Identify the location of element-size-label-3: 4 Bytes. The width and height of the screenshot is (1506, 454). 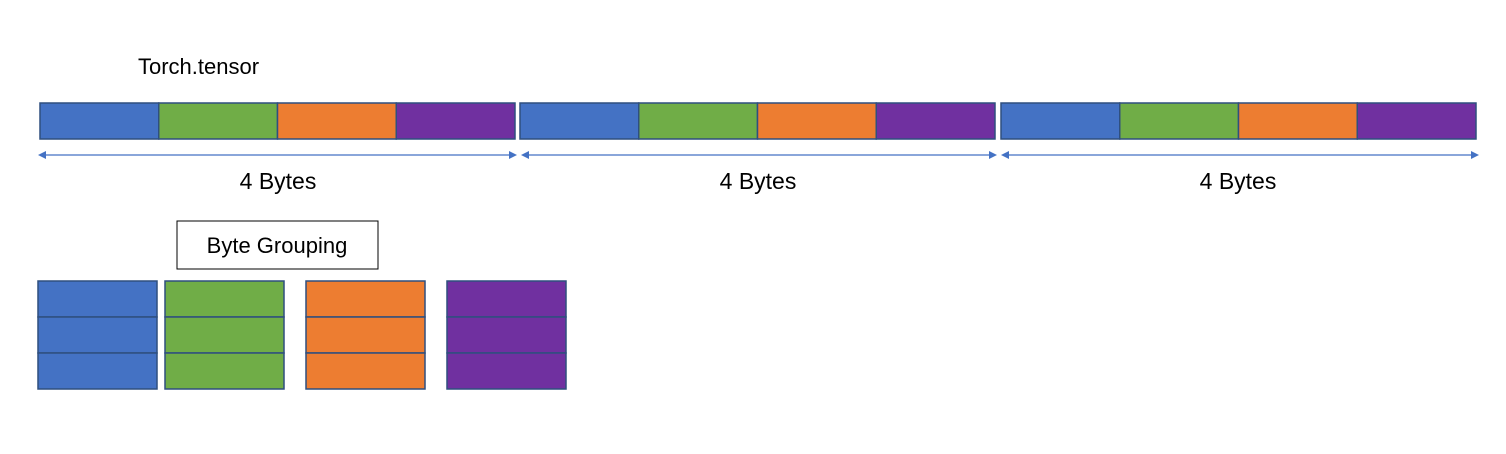
(1238, 181).